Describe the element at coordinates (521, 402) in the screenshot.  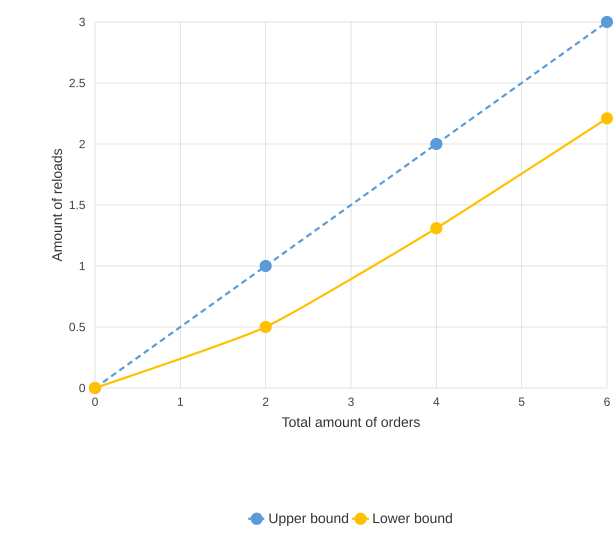
I see `x-tick-label: 5` at that location.